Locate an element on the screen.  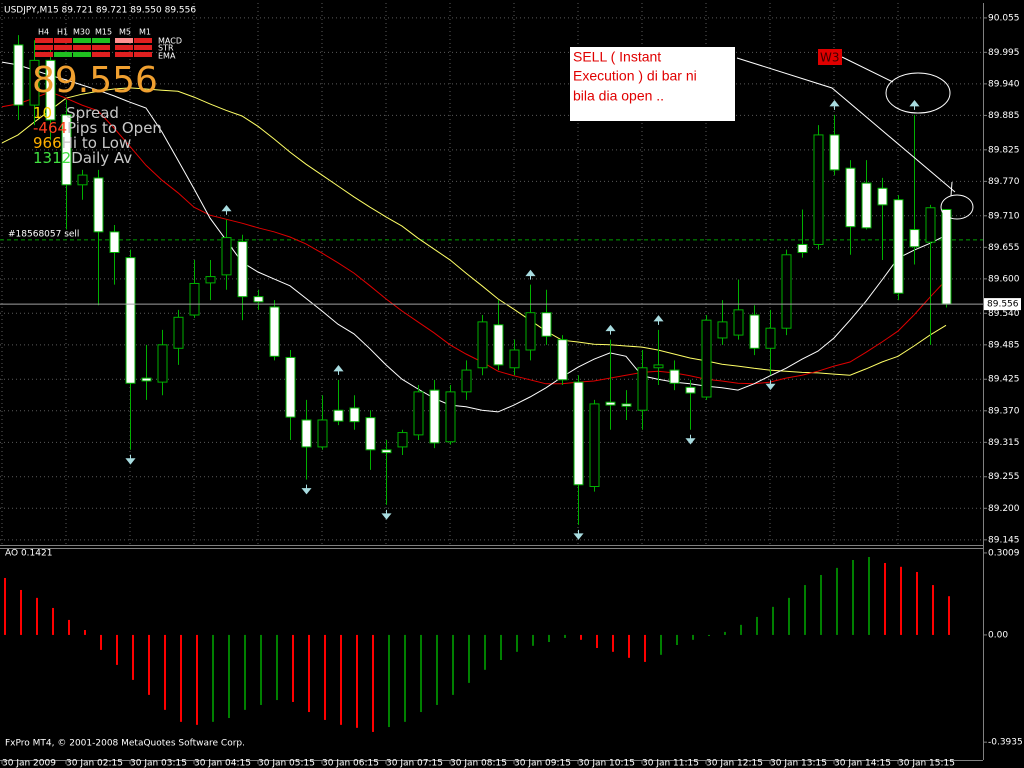
stat-line: -464Pips to Open is located at coordinates (97, 128).